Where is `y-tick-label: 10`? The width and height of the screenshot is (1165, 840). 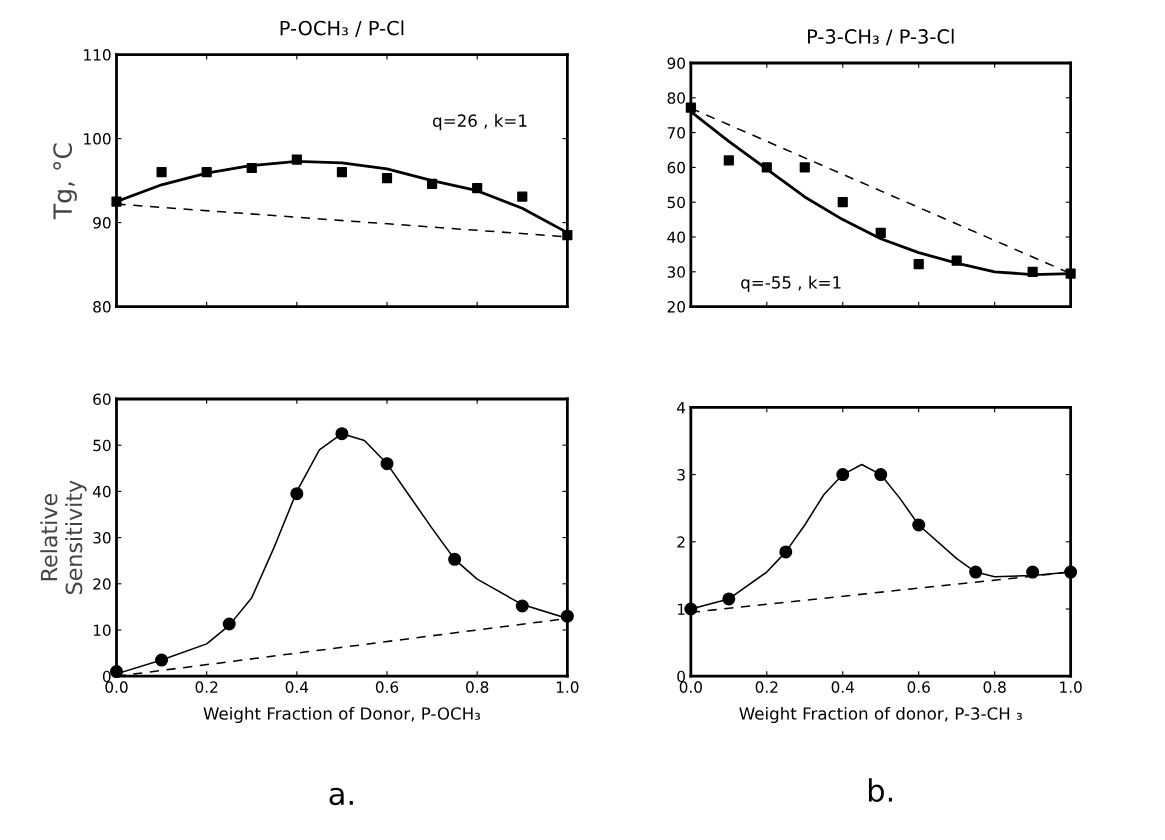 y-tick-label: 10 is located at coordinates (102, 630).